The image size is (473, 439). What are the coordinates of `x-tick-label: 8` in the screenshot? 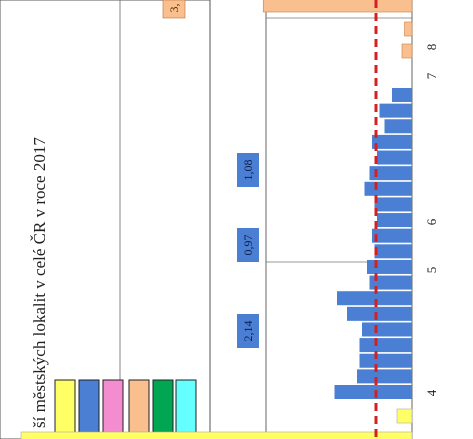 It's located at (431, 47).